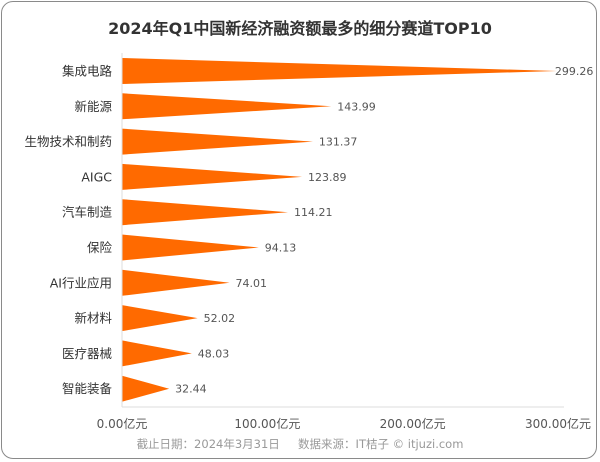 The height and width of the screenshot is (462, 600). I want to click on x-tick-label: 200.00亿元, so click(413, 423).